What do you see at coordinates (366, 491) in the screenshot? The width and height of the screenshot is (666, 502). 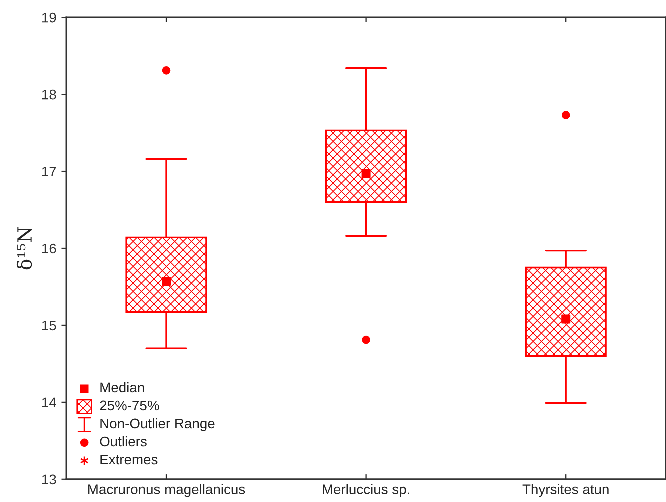 I see `x-tick-label: Merluccius sp.` at bounding box center [366, 491].